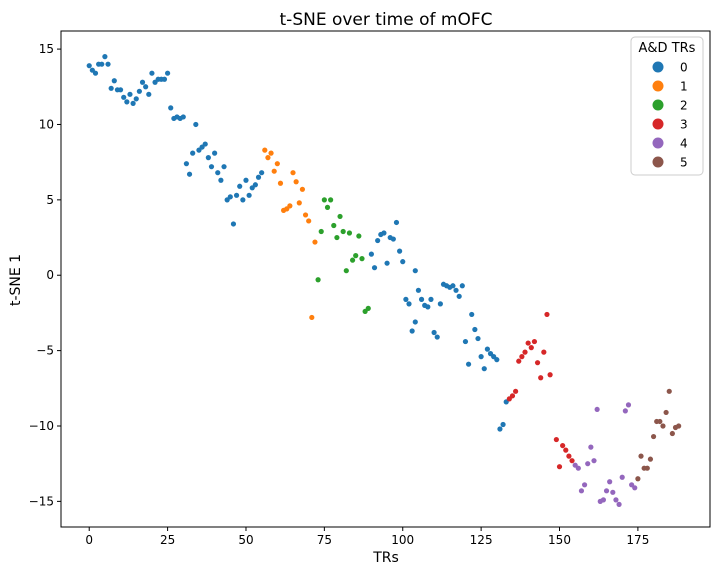  Describe the element at coordinates (89, 540) in the screenshot. I see `x-tick-label-0: 0` at that location.